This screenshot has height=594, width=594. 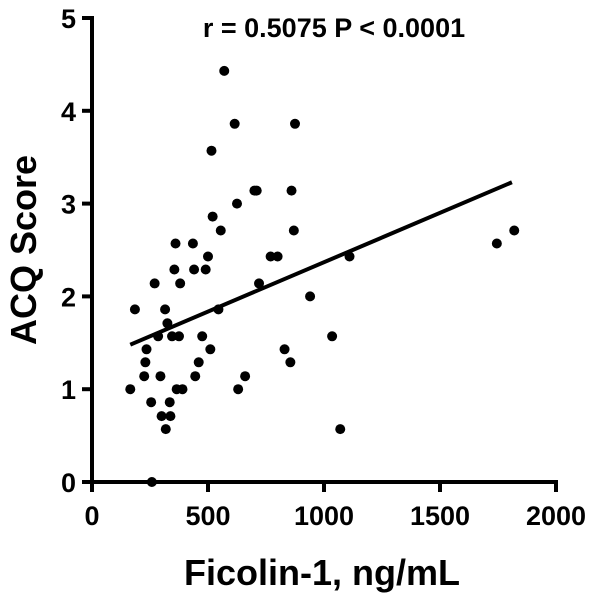 What do you see at coordinates (76, 251) in the screenshot?
I see `y-ticks: 0 1 2 3 4 5` at bounding box center [76, 251].